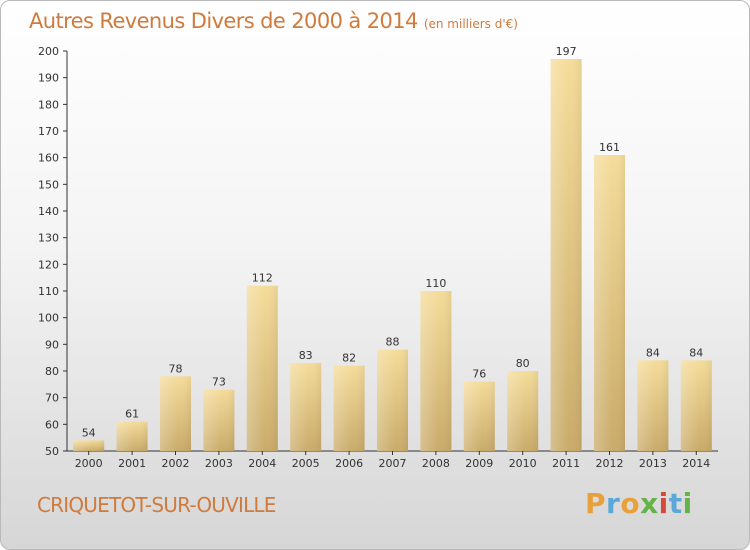 This screenshot has width=750, height=550. Describe the element at coordinates (48, 51) in the screenshot. I see `y-tick-label: 200` at that location.